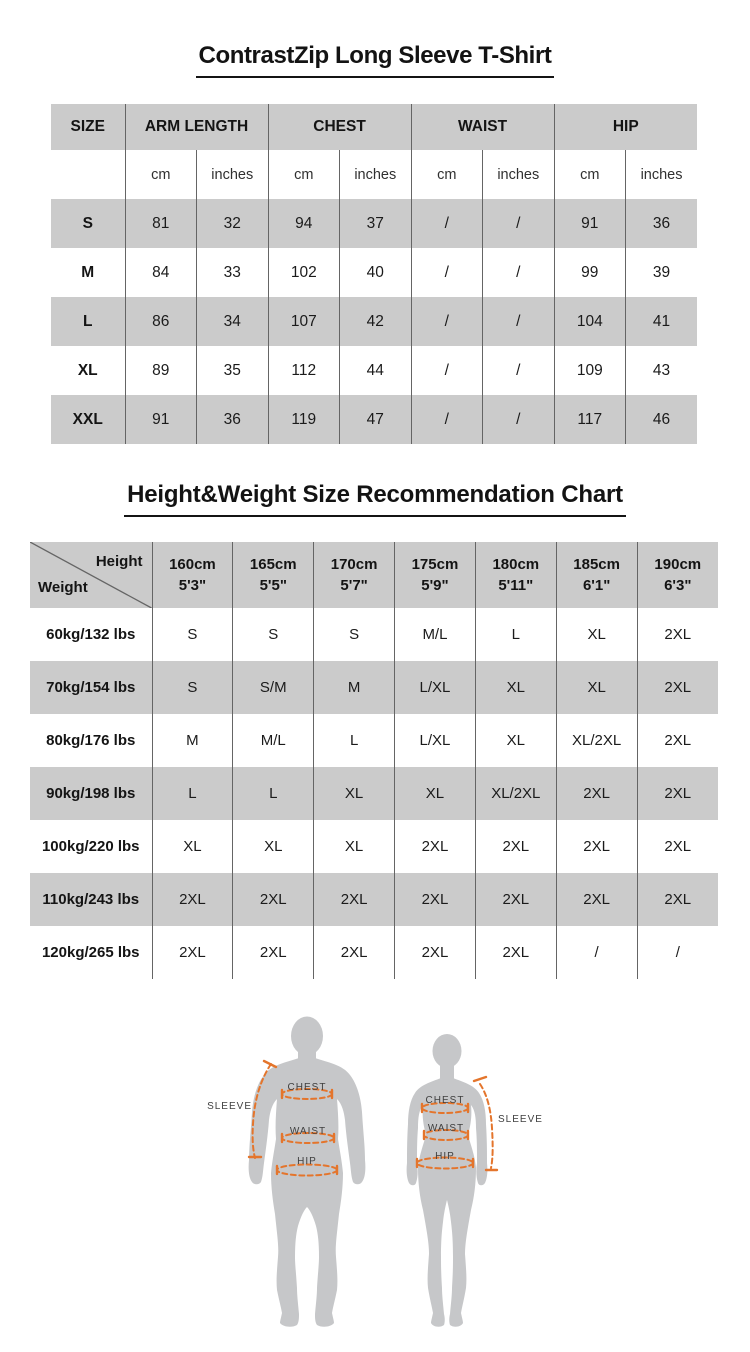  I want to click on size-cell: M, so click(88, 272).